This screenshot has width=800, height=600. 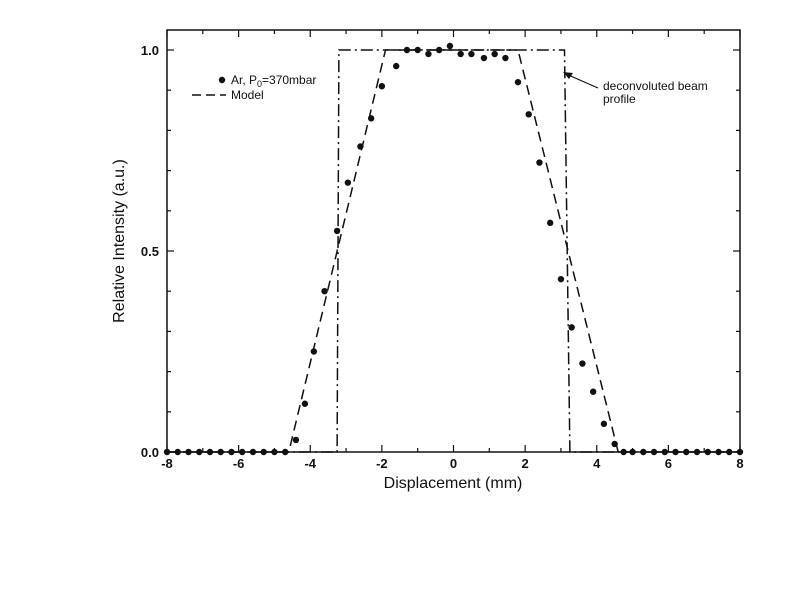 What do you see at coordinates (655, 86) in the screenshot?
I see `annotation-line-1: deconvoluted beam` at bounding box center [655, 86].